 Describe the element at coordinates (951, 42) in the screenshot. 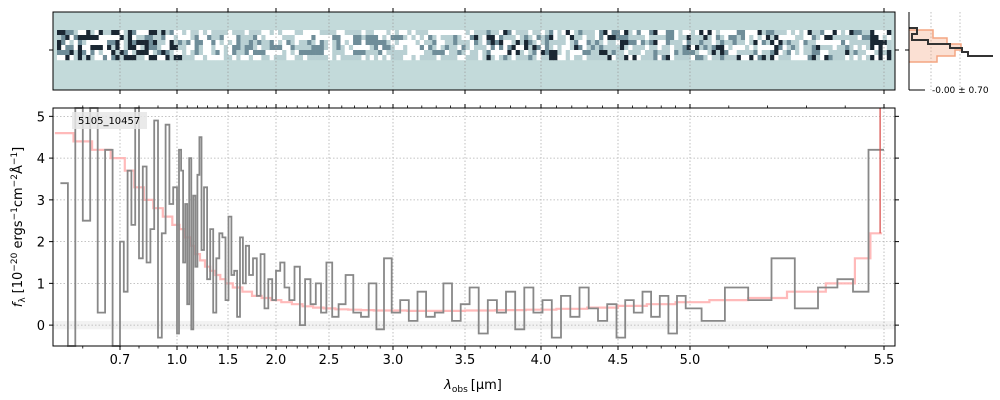

I see `profile-data-line` at that location.